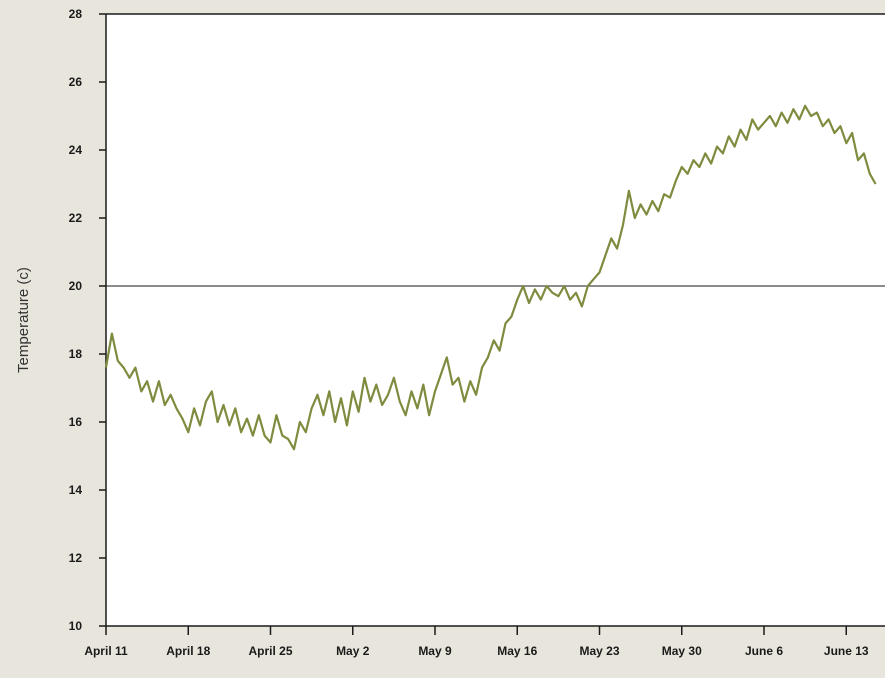 This screenshot has height=678, width=885. I want to click on x-tick-label: April 25, so click(270, 651).